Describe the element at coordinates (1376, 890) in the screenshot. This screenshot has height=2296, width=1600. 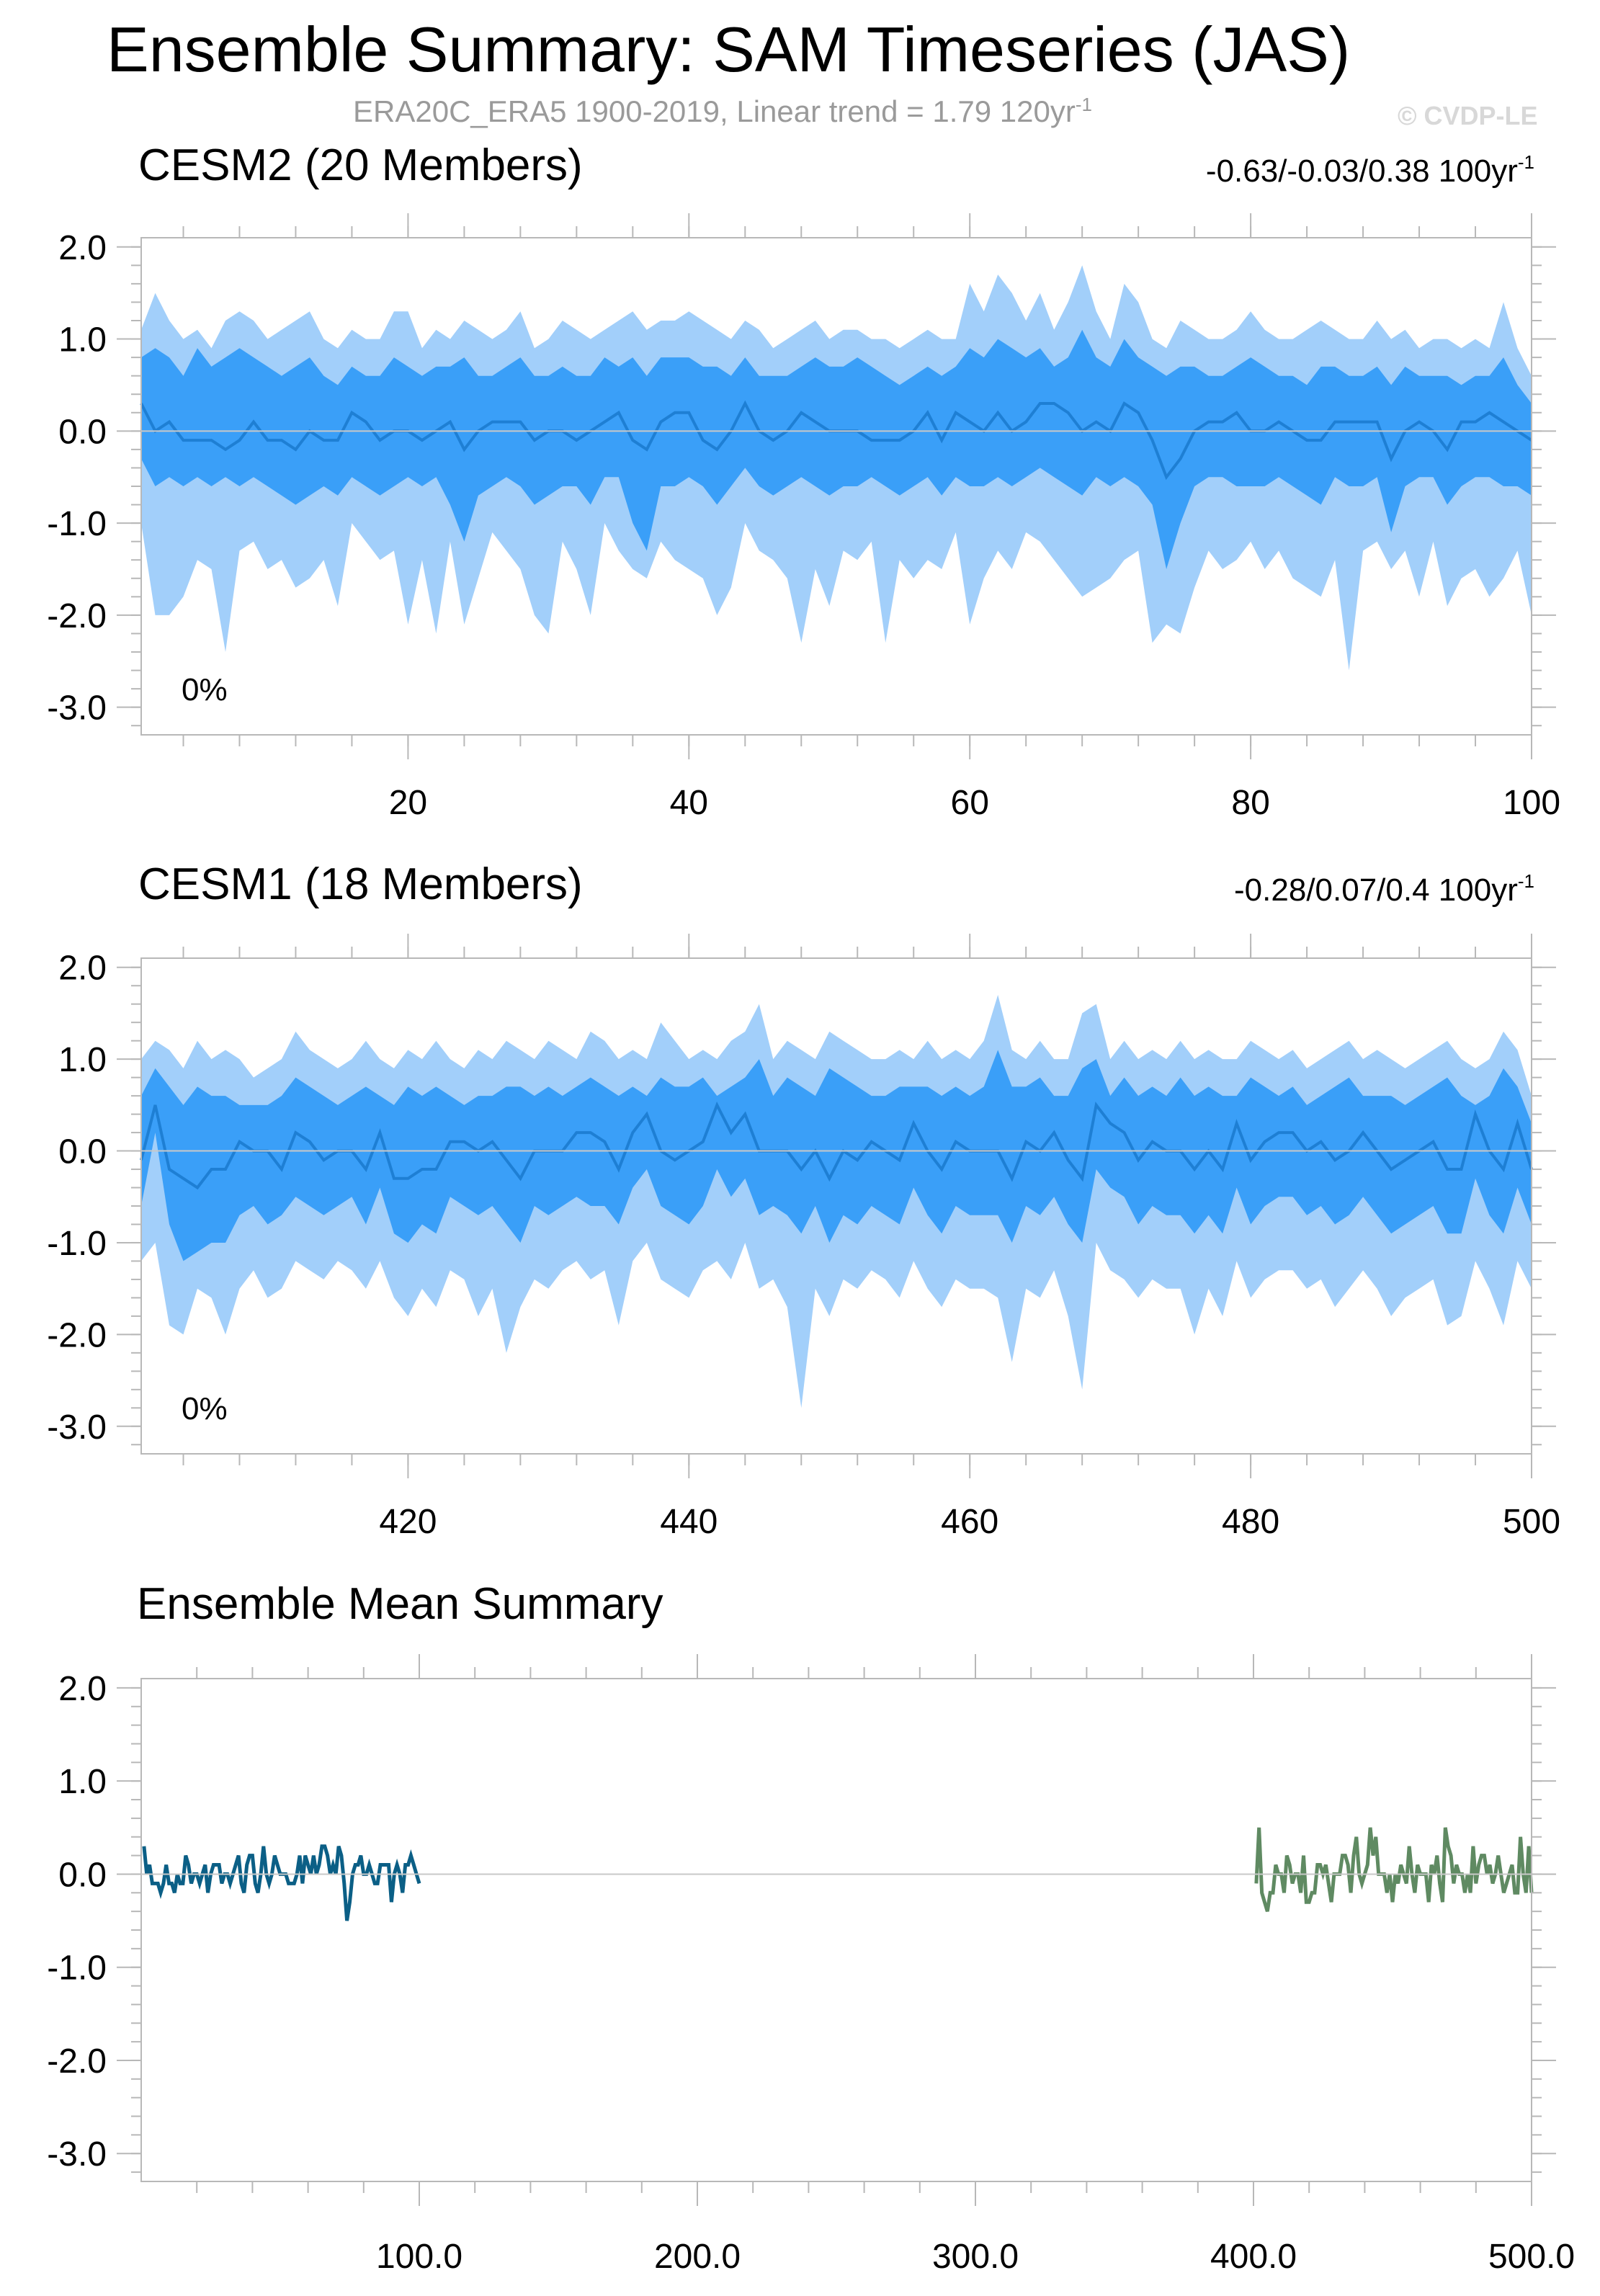
I see `trend-value: -0.28/0.07/0.4 100yr` at that location.